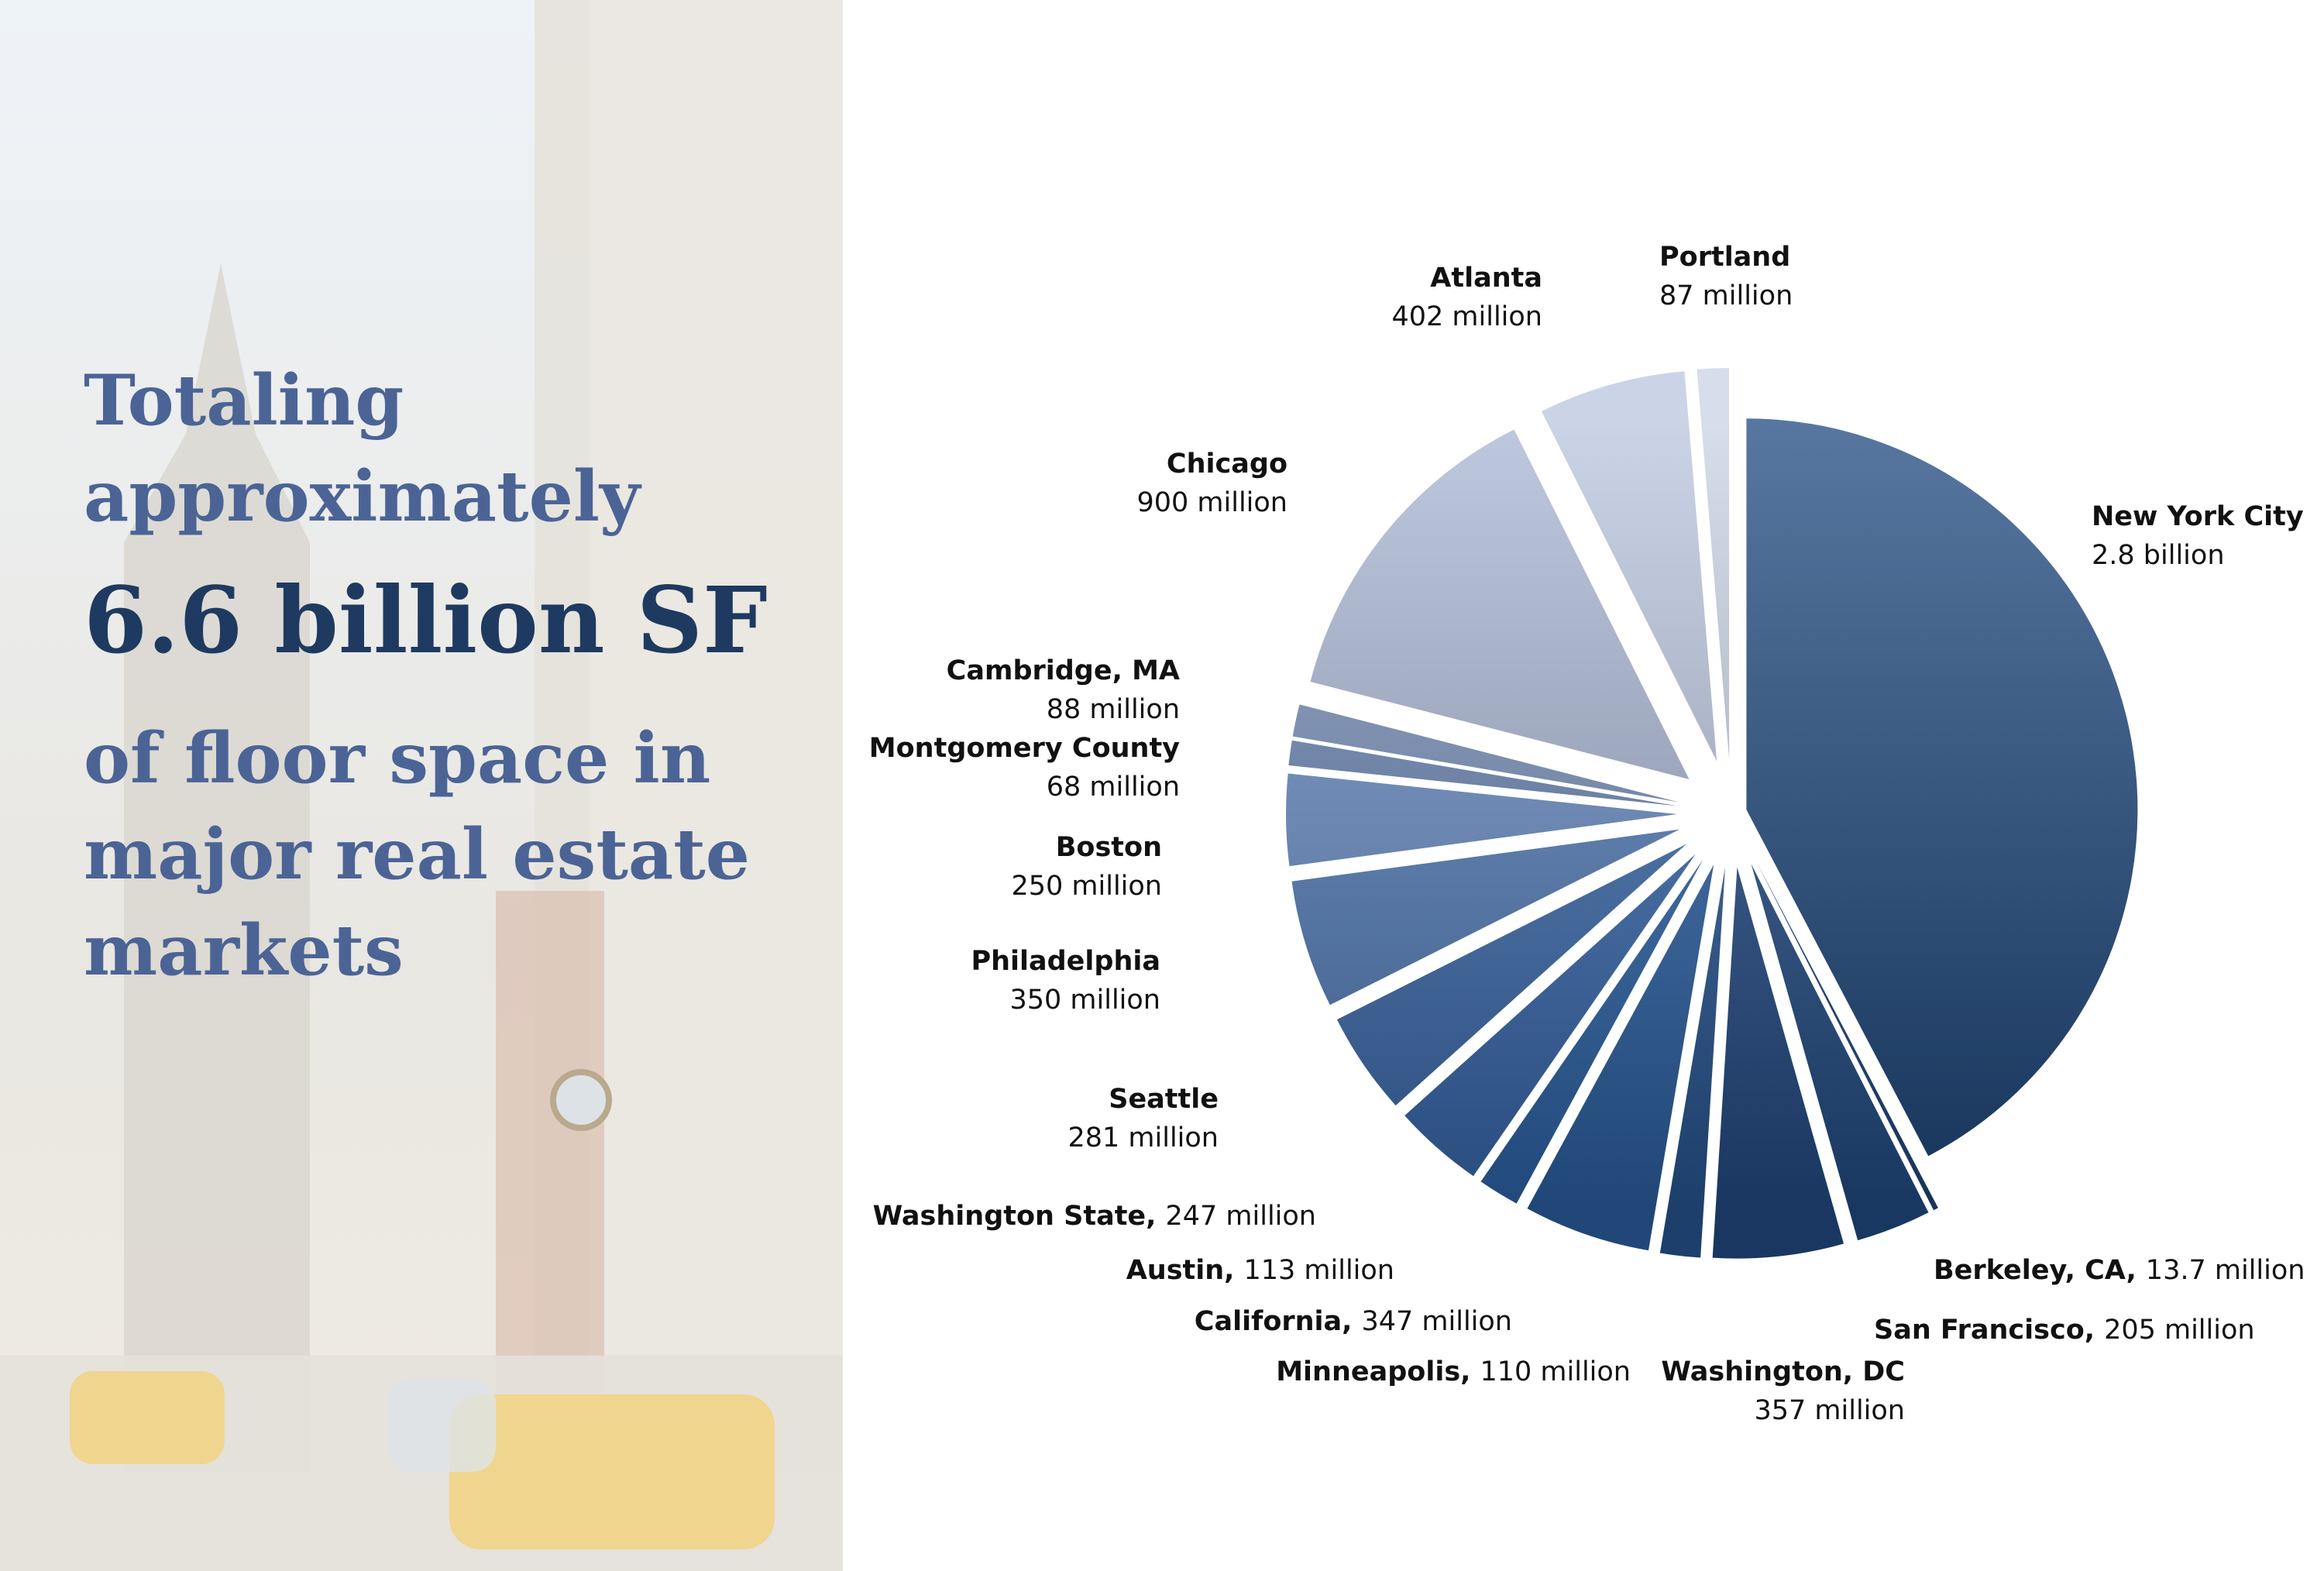 The height and width of the screenshot is (1571, 2324). What do you see at coordinates (1353, 1321) in the screenshot?
I see `slice-label: California, 347 million` at bounding box center [1353, 1321].